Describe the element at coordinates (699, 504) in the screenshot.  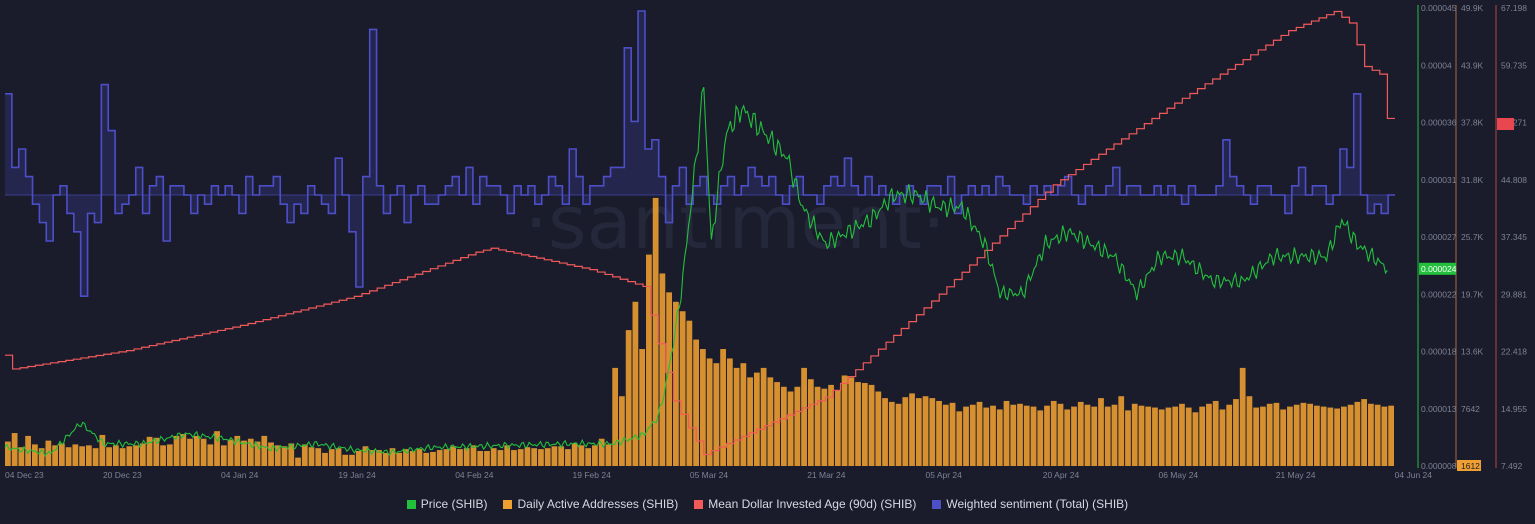
I see `legend-swatch-mdia` at that location.